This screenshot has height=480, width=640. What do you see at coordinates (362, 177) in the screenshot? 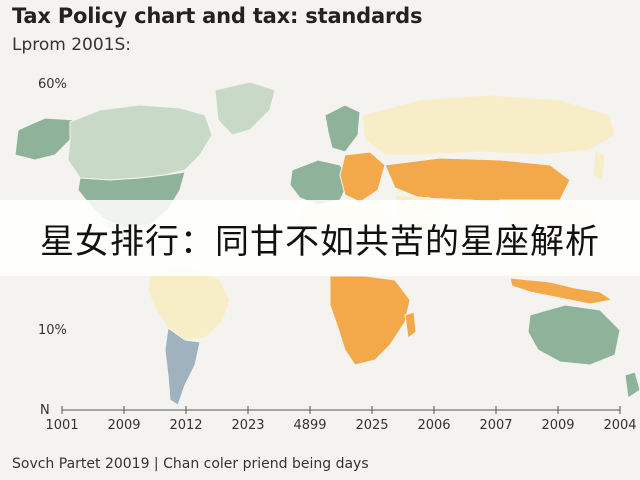
I see `region-europe-east` at bounding box center [362, 177].